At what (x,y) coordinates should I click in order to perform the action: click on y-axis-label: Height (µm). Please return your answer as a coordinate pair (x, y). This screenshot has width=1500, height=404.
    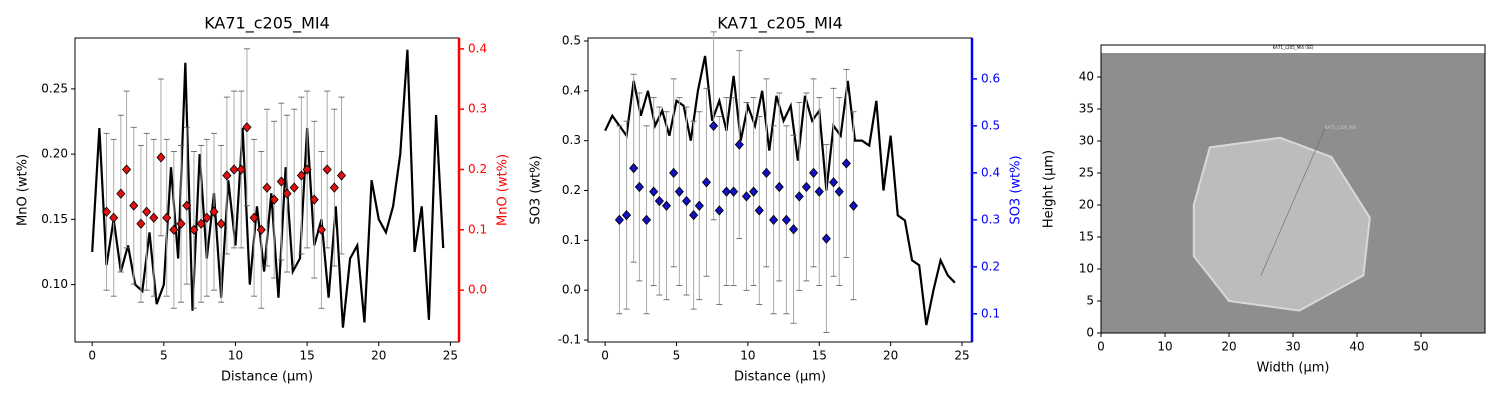
    Looking at the image, I should click on (1049, 189).